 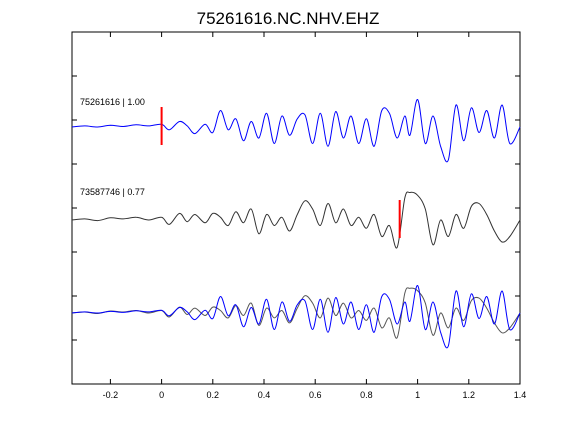 I want to click on trace-label-2: 73587746 | 0.77, so click(x=112, y=192).